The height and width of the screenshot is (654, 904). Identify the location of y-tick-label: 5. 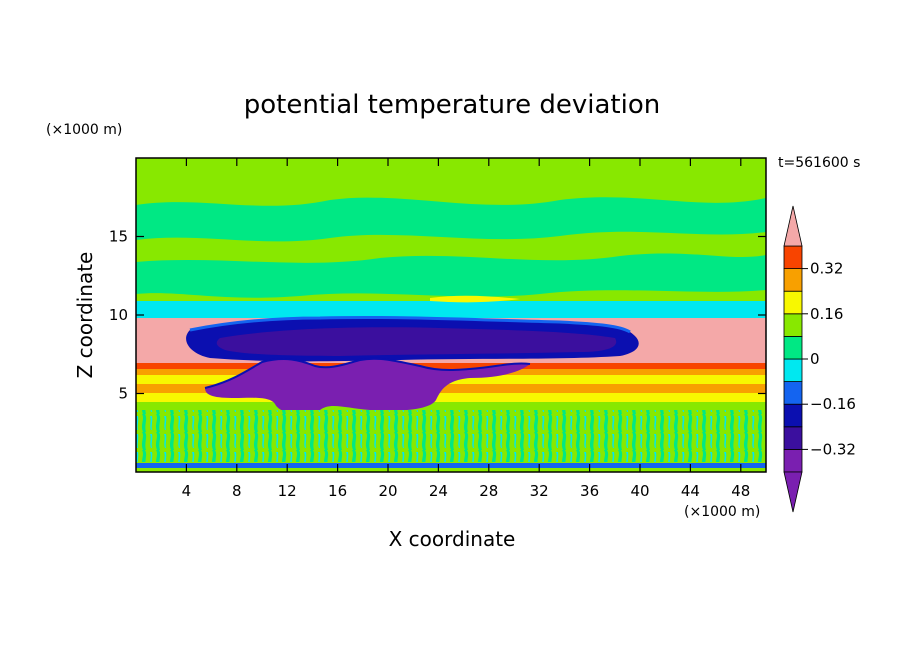
(123, 394).